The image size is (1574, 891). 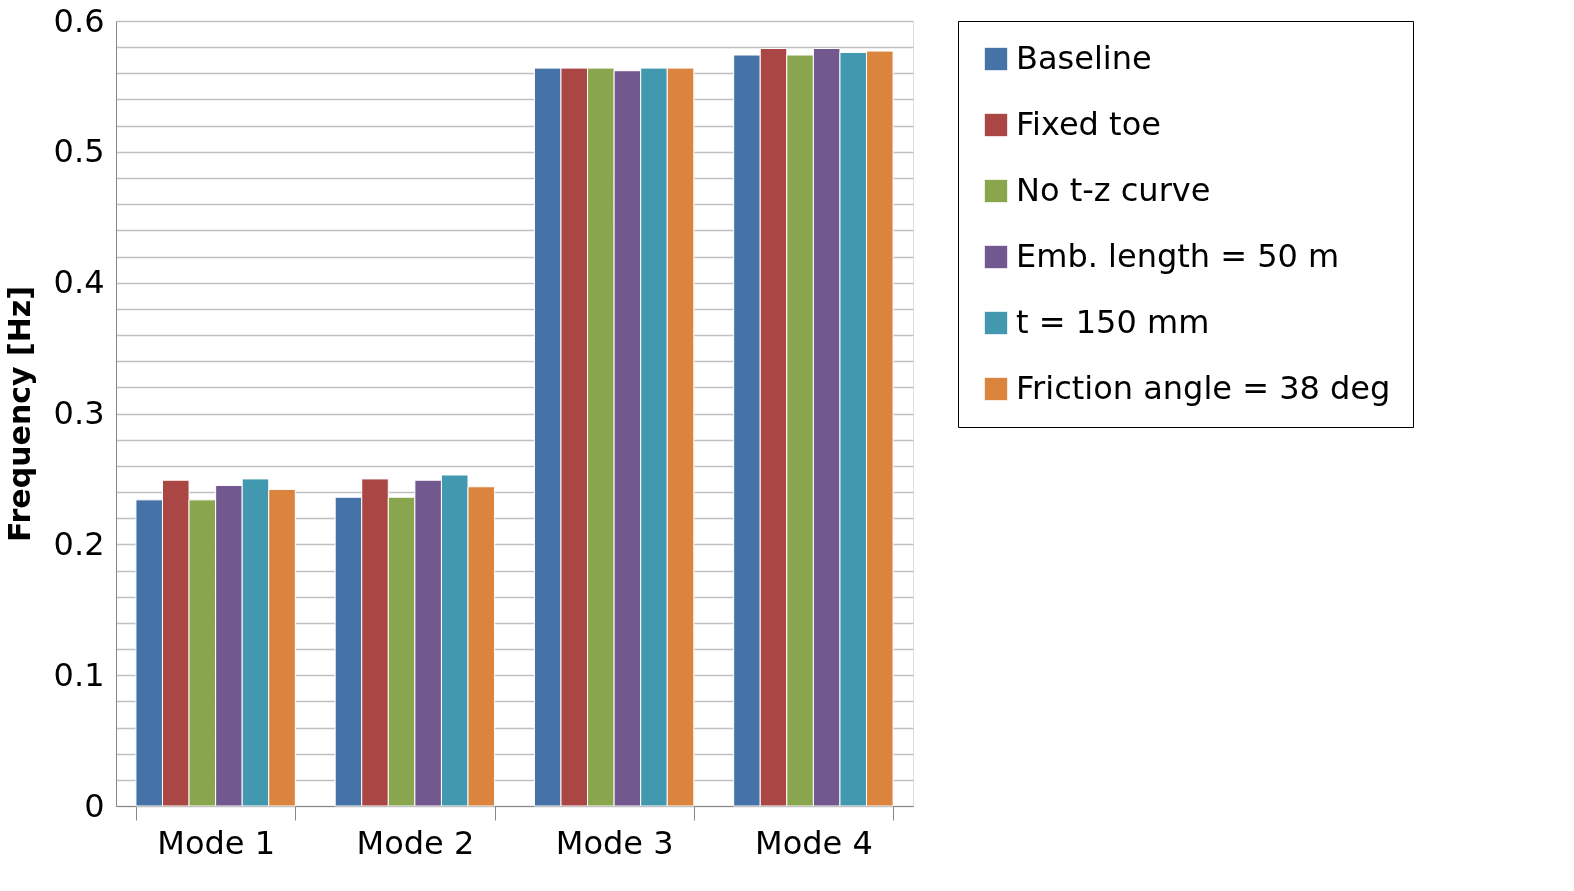 What do you see at coordinates (814, 842) in the screenshot?
I see `x-tick-label: Mode 4` at bounding box center [814, 842].